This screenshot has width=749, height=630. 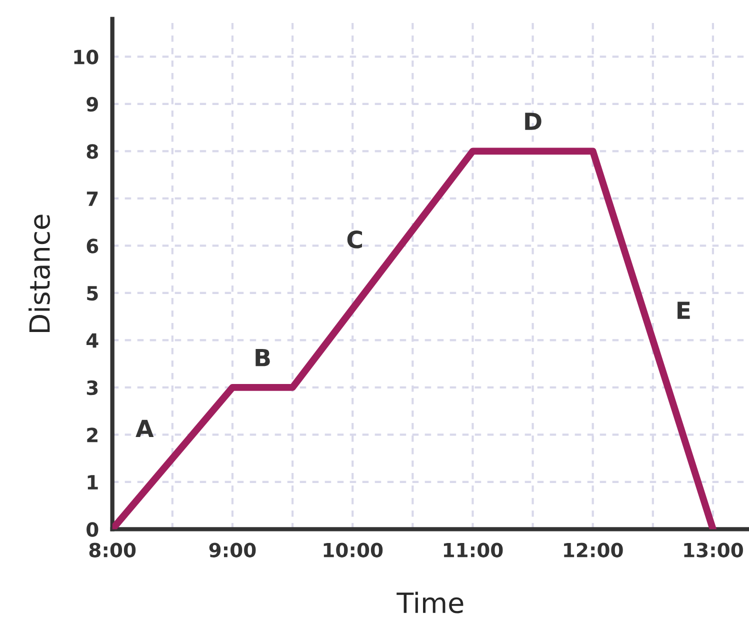 I want to click on x-tick-label: 11:00, so click(x=473, y=550).